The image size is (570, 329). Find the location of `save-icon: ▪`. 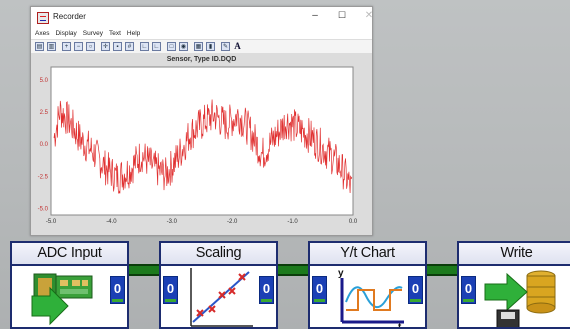

save-icon: ▪ is located at coordinates (117, 46).